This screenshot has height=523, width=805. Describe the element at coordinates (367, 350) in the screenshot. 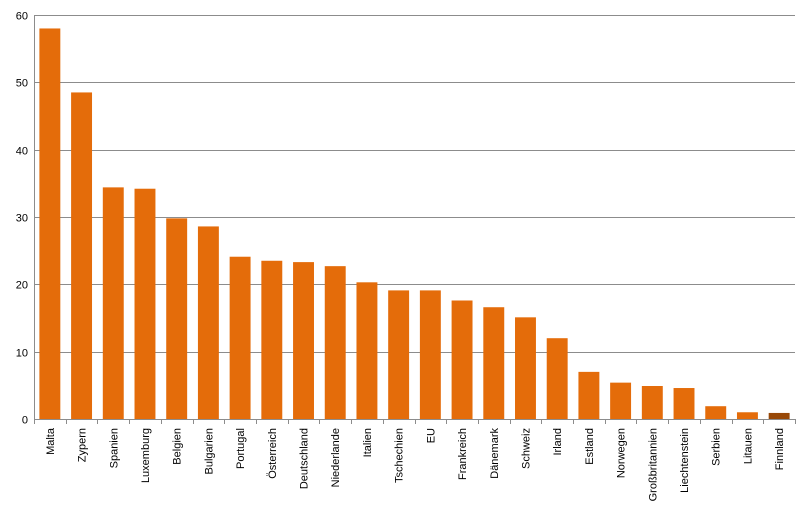

I see `bar-Italien` at that location.